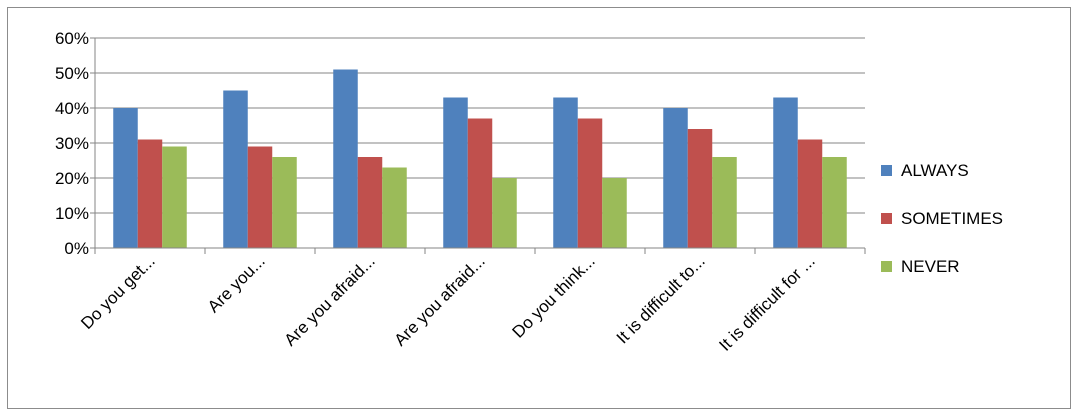  I want to click on legend-label: ALWAYS, so click(935, 170).